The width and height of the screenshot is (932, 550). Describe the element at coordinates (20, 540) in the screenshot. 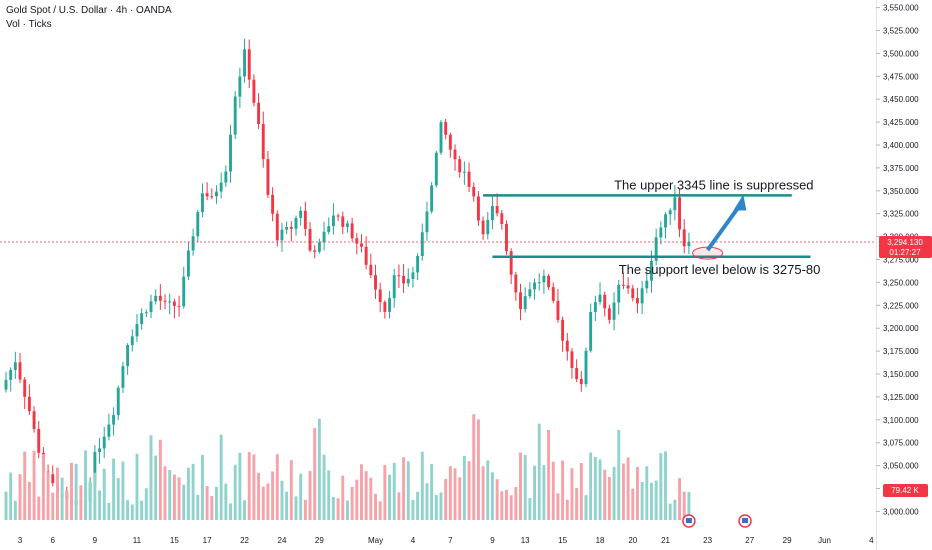

I see `x-tick-label: 3` at that location.